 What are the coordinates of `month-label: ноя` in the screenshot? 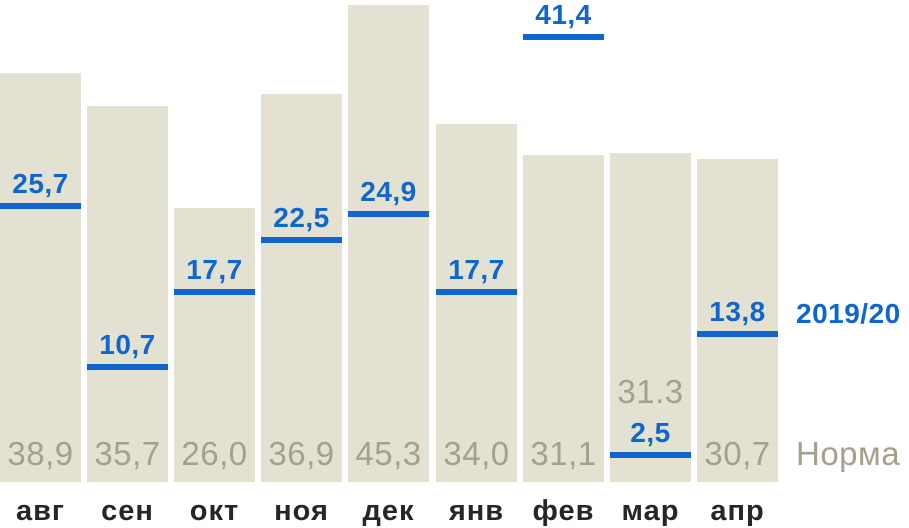 It's located at (301, 511).